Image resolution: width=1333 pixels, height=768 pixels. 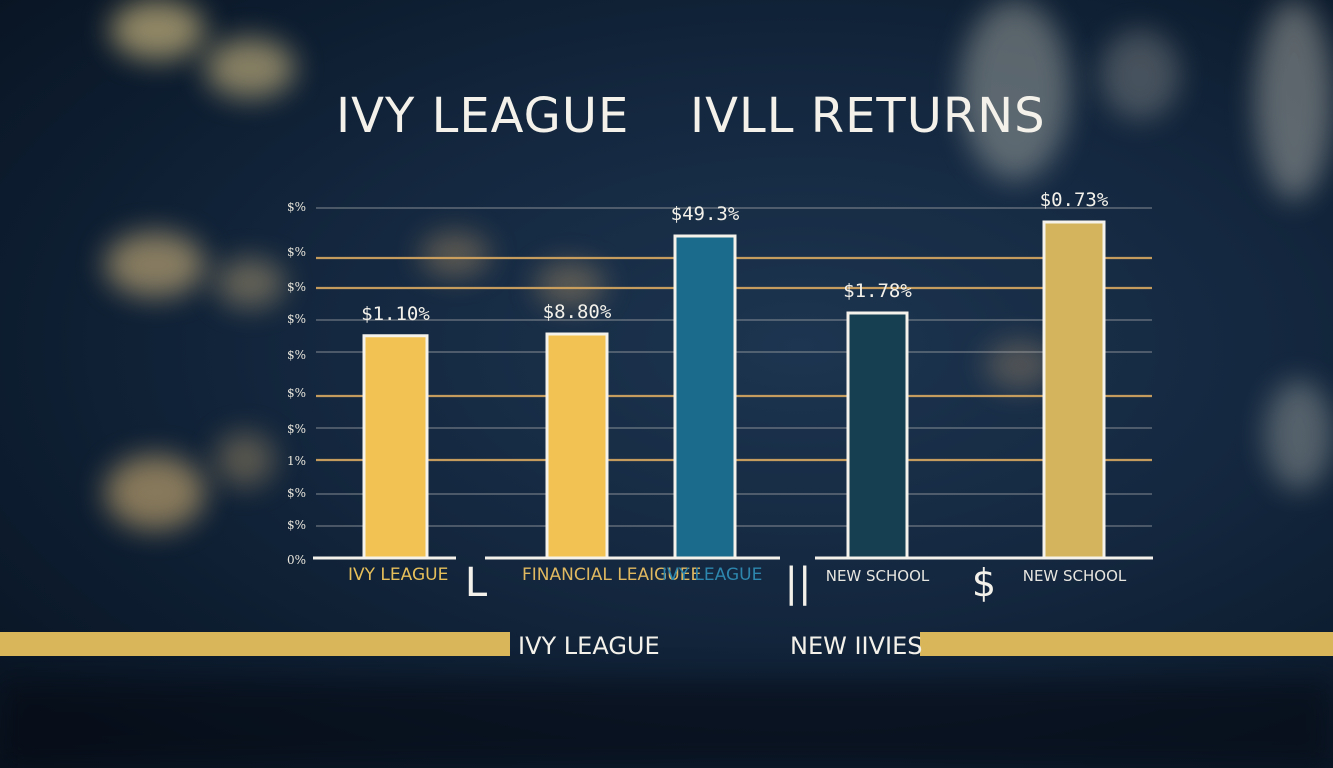 What do you see at coordinates (1126, 644) in the screenshot?
I see `gold-band-right` at bounding box center [1126, 644].